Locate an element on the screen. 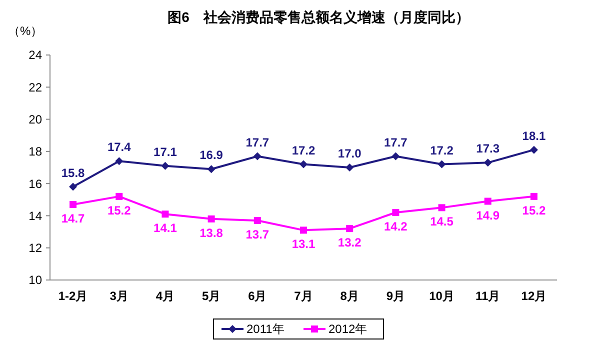  x-tick-label: 11月 is located at coordinates (488, 296).